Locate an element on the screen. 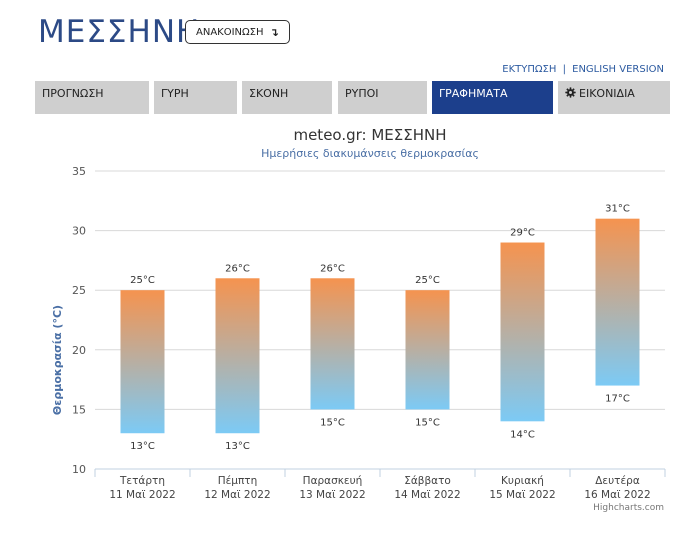 Image resolution: width=681 pixels, height=549 pixels. tab-label: ΡΥΠΟΙ is located at coordinates (362, 93).